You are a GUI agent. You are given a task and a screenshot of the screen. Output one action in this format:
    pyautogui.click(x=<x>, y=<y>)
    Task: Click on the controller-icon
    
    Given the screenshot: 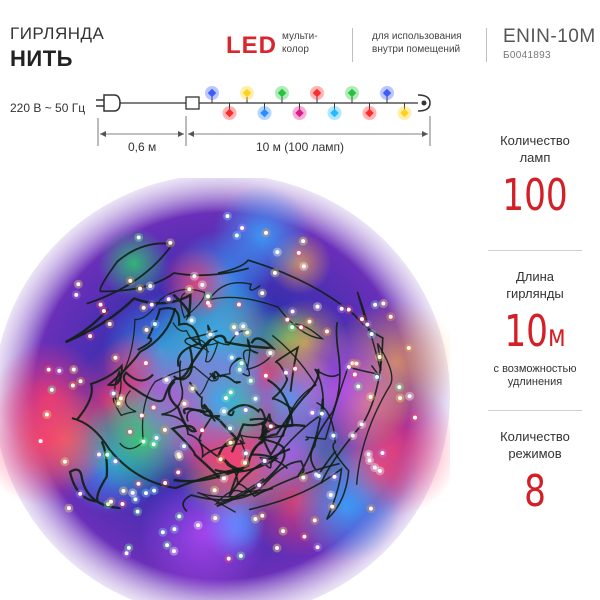 What is the action you would take?
    pyautogui.click(x=192, y=103)
    